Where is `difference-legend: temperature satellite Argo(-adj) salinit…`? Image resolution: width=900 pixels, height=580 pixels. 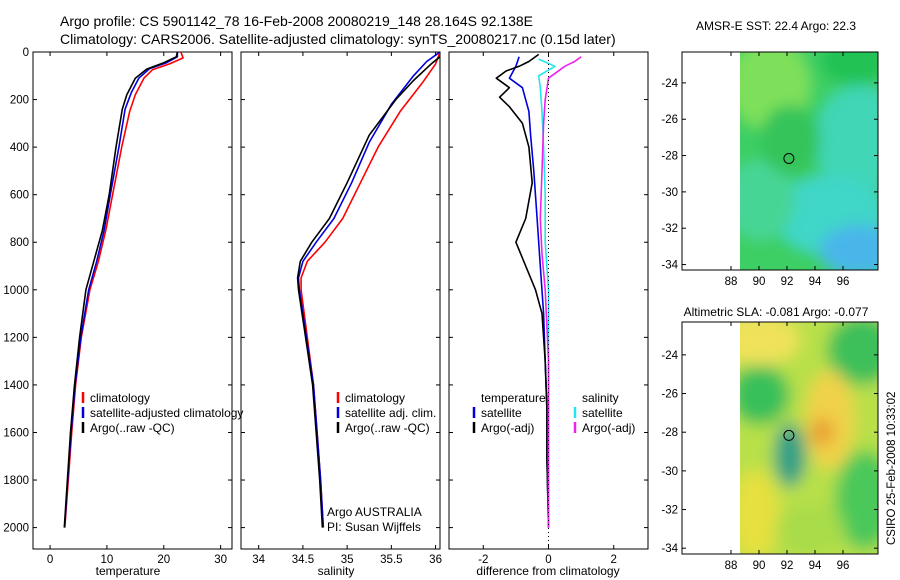 difference-legend: temperature satellite Argo(-adj) salinit… is located at coordinates (553, 413).